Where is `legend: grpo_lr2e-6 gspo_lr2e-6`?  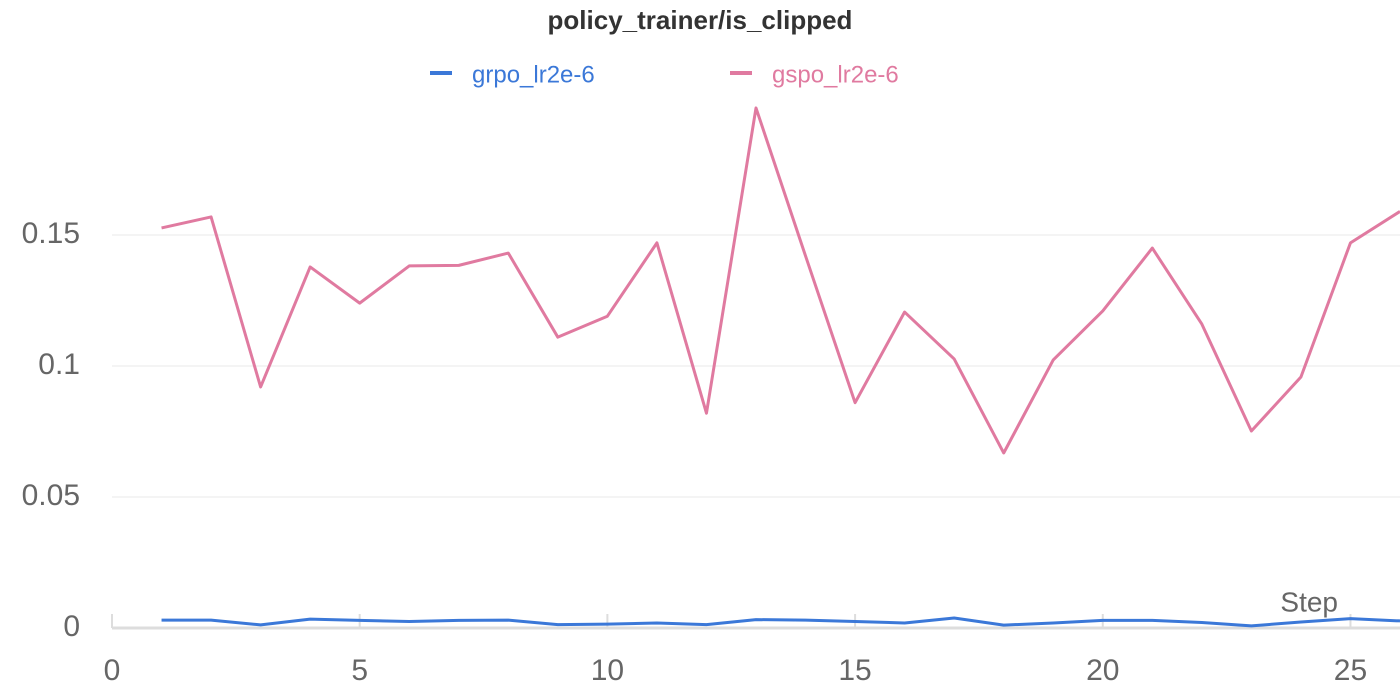
legend: grpo_lr2e-6 gspo_lr2e-6 is located at coordinates (664, 74).